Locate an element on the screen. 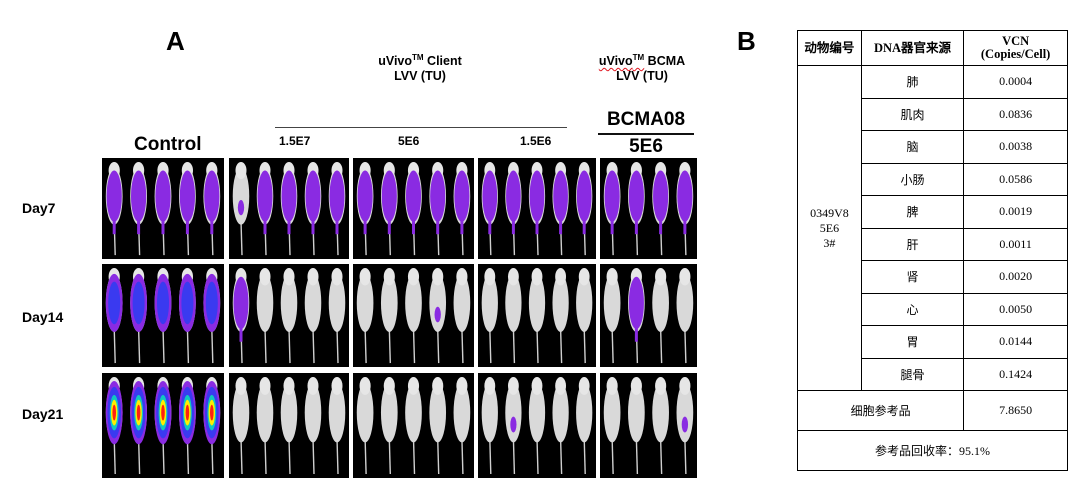 This screenshot has height=486, width=1080. vcn-cell: 0.0144 is located at coordinates (1015, 342).